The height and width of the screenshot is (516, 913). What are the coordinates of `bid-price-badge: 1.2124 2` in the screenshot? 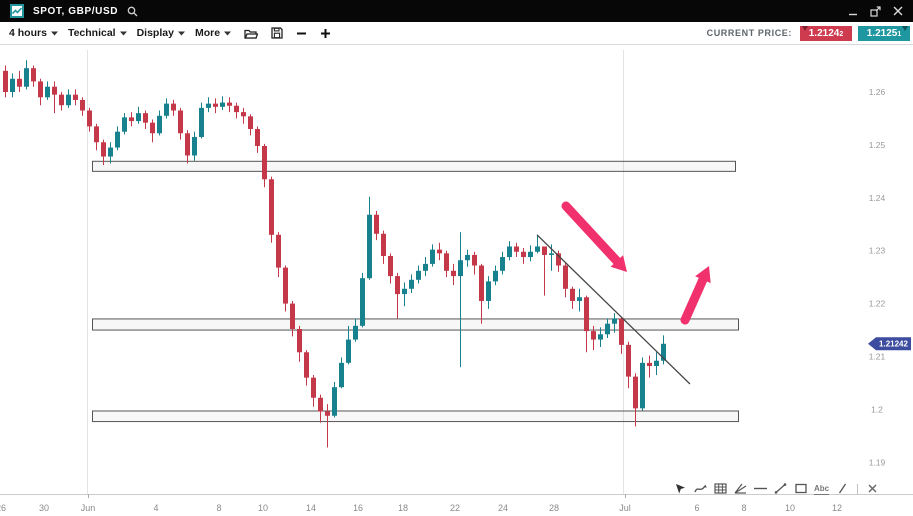 It's located at (826, 33).